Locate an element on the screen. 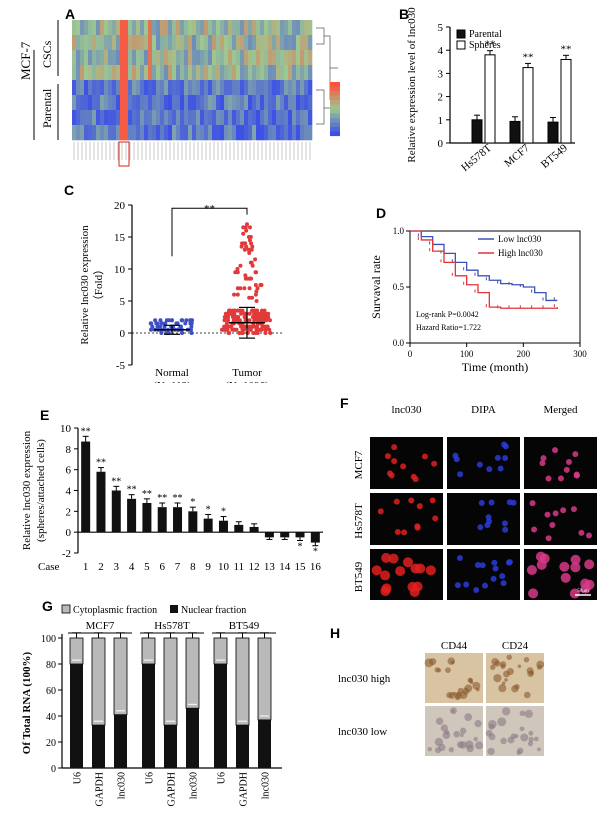 The image size is (600, 837). x-tick-label: 3 is located at coordinates (117, 567).